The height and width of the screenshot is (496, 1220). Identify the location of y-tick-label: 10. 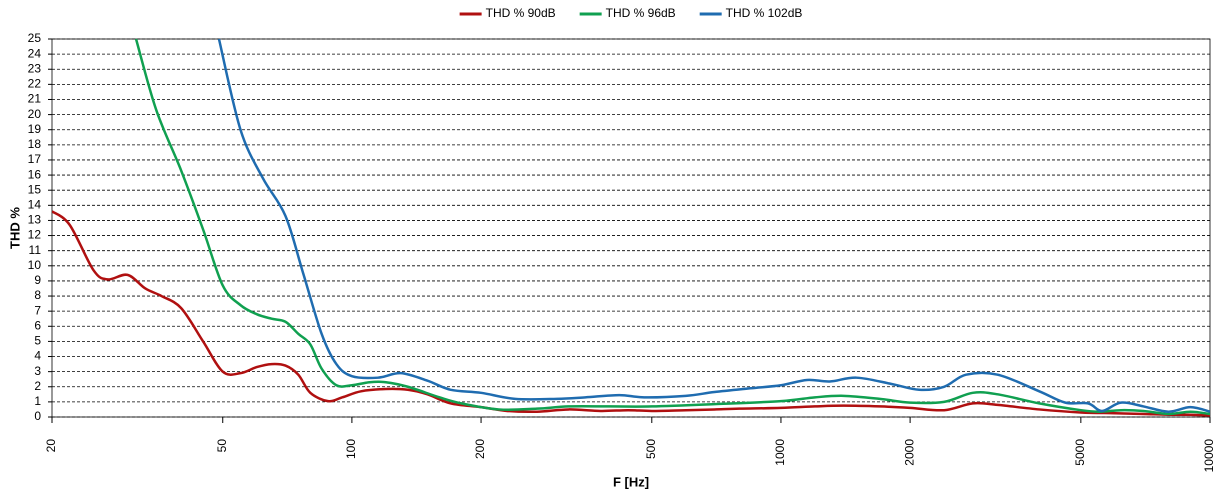
(35, 265).